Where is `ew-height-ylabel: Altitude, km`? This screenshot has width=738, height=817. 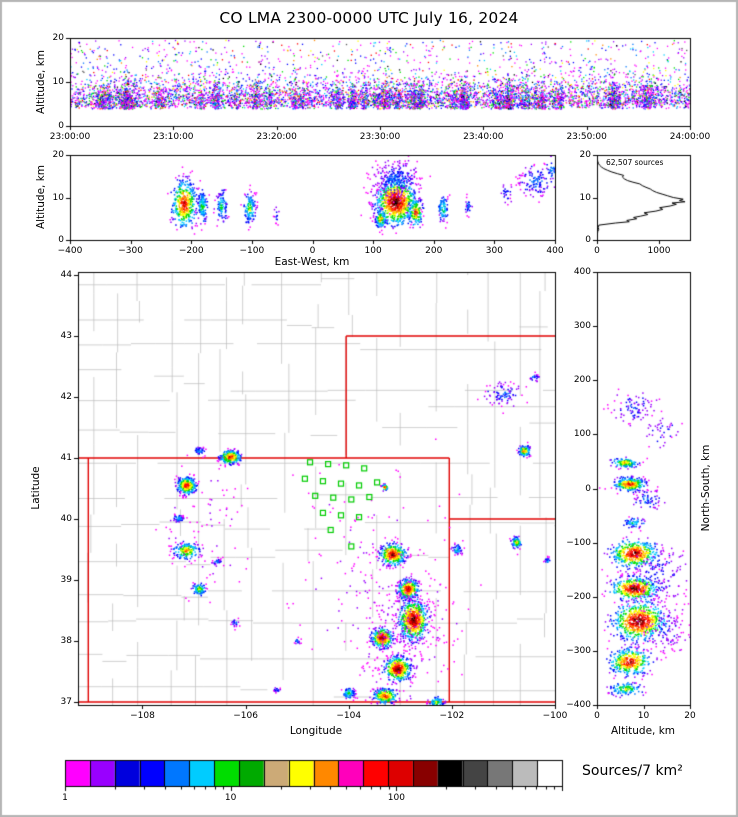 ew-height-ylabel: Altitude, km is located at coordinates (41, 197).